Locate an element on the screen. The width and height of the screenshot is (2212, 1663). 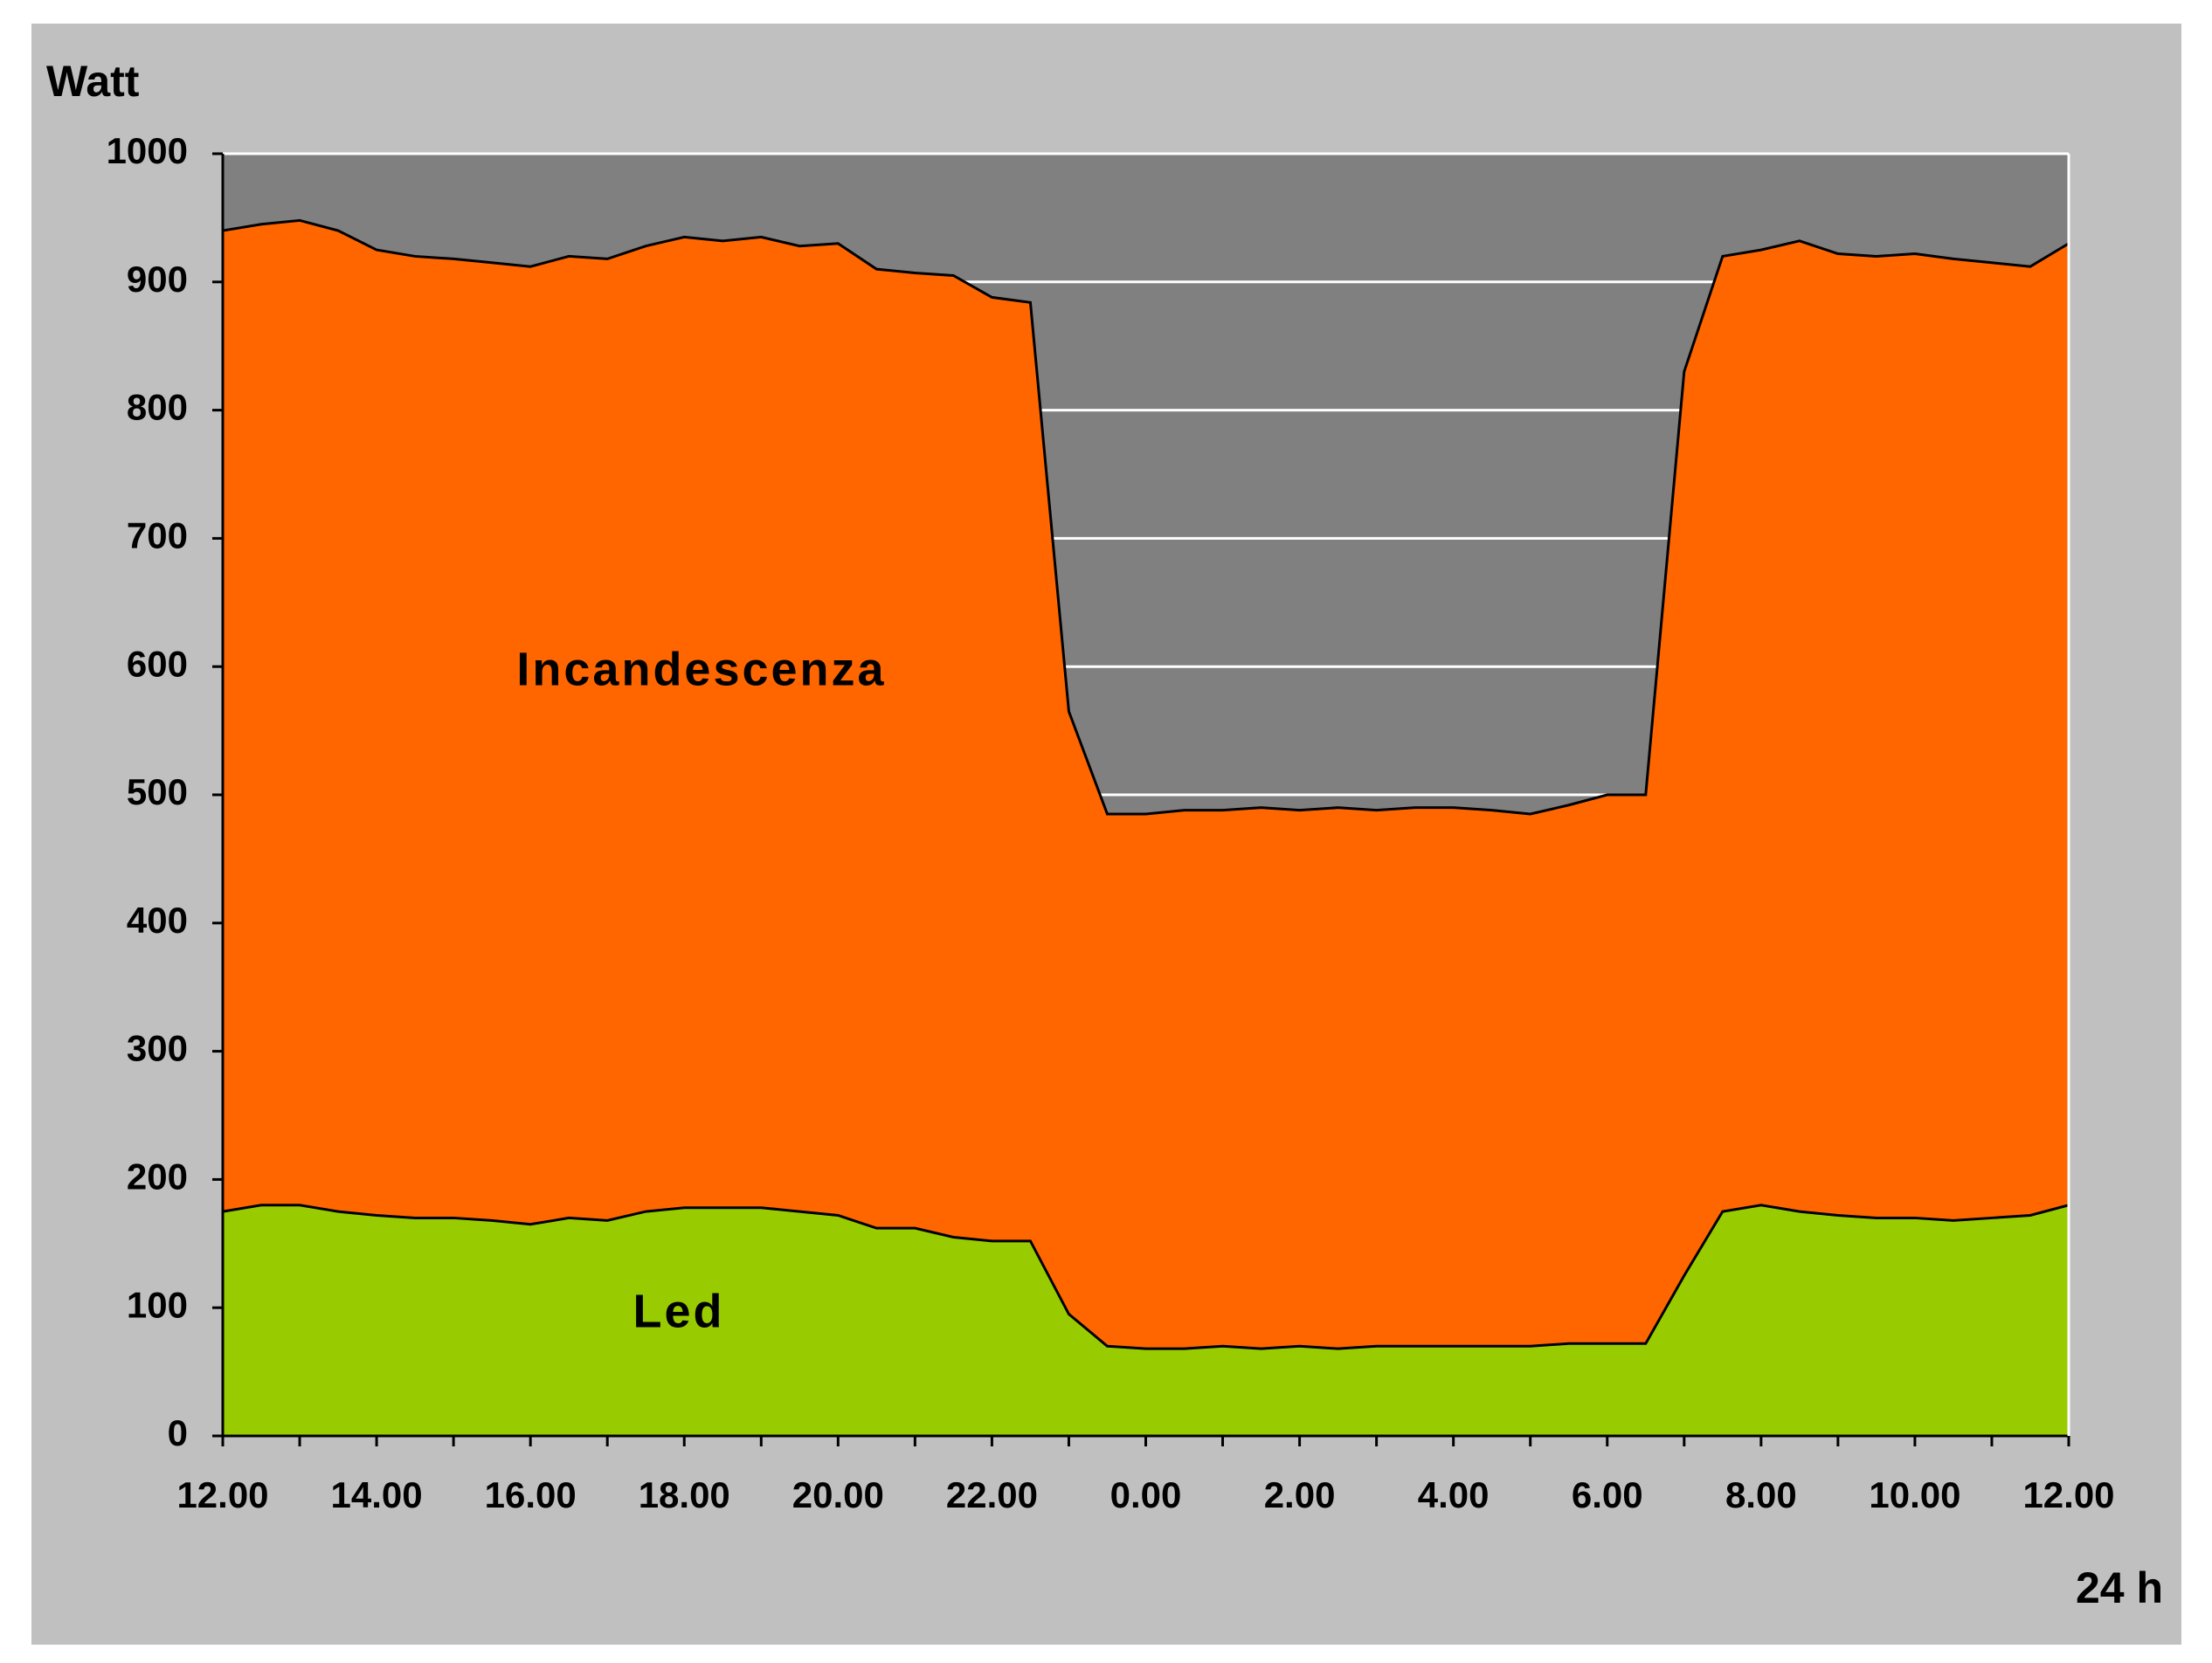
y-tick-label: 800 is located at coordinates (157, 407).